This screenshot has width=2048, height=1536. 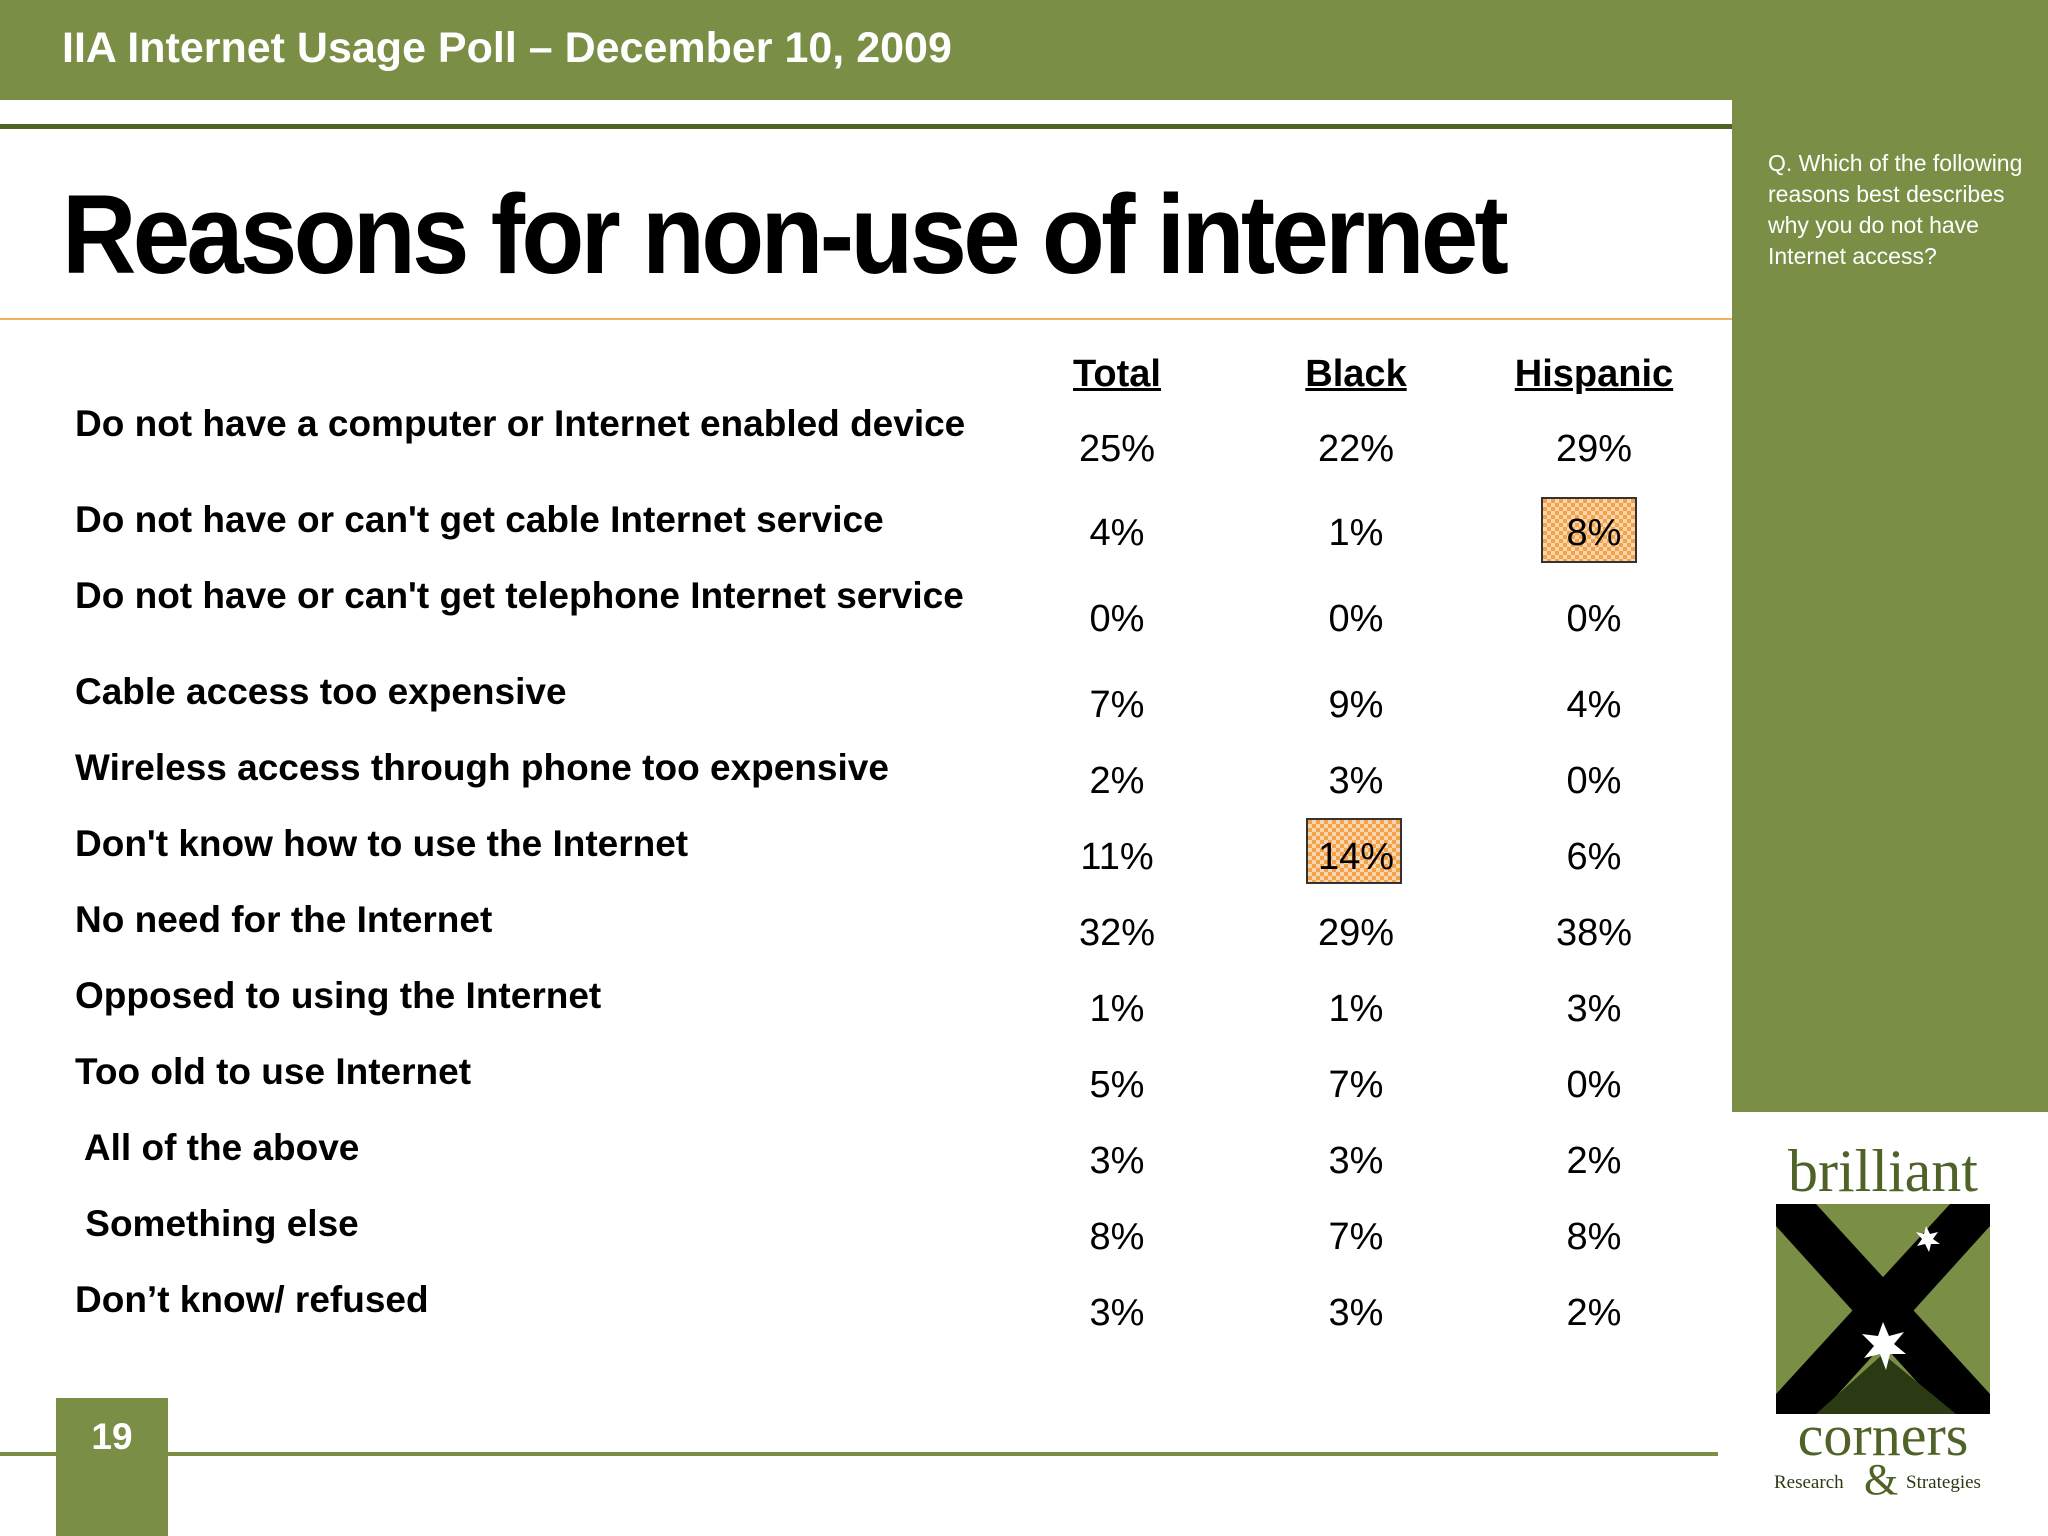 I want to click on row-label: Cable access too expensive, so click(x=321, y=691).